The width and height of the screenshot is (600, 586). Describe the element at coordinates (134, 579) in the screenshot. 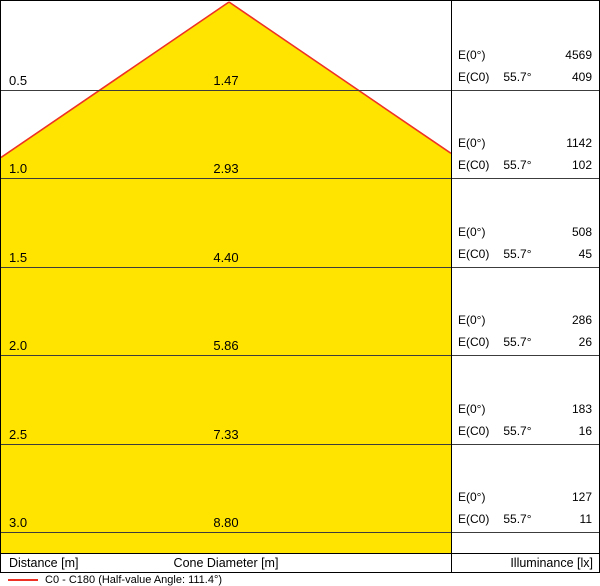

I see `legend-label: C0 - C180 (Half-value Angle: 111.4°)` at that location.